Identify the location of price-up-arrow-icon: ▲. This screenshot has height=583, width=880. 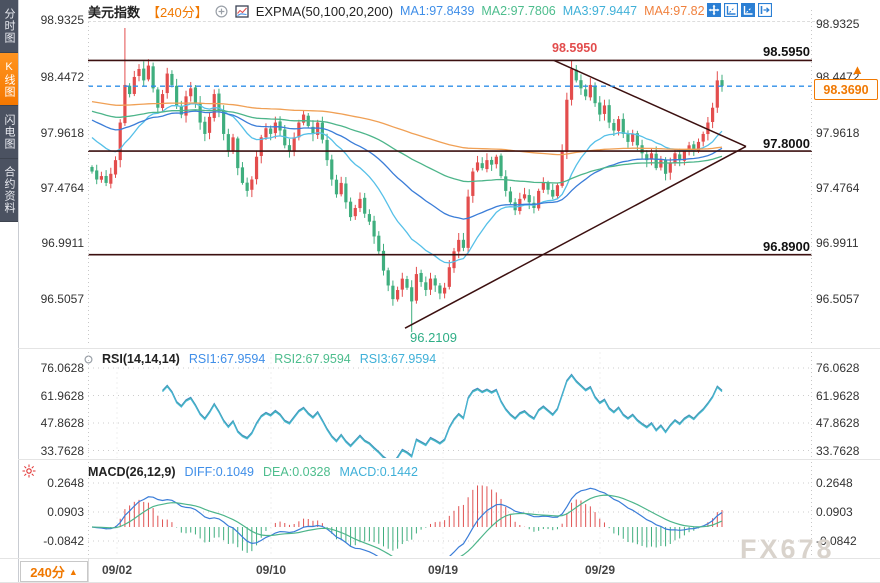
(857, 69).